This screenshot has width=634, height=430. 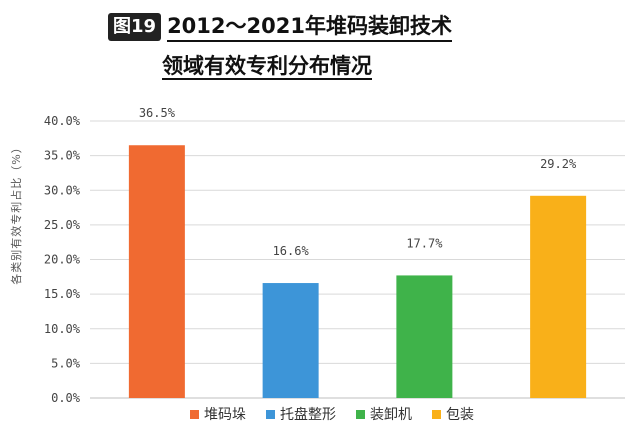 I want to click on legend-label: 托盘整形, so click(x=308, y=415).